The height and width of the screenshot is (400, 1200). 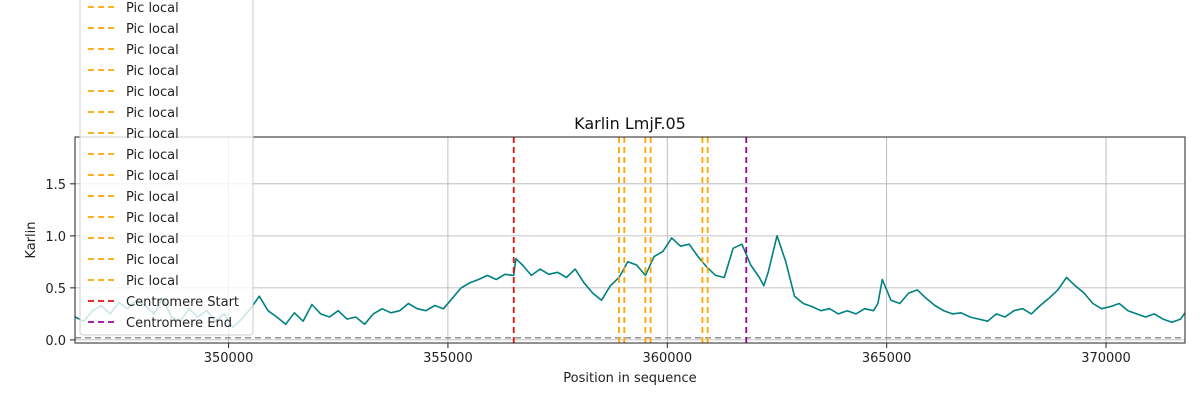 I want to click on x-tick-label: 355000, so click(x=448, y=358).